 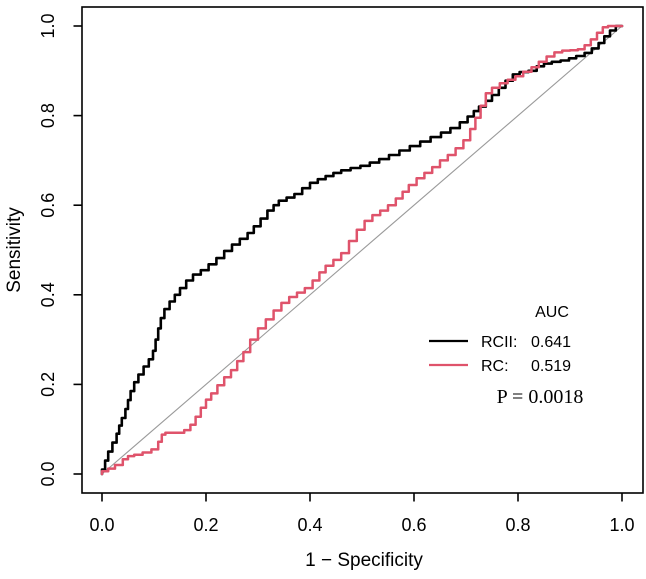 I want to click on x-tick-label: 0.0, so click(x=101, y=525).